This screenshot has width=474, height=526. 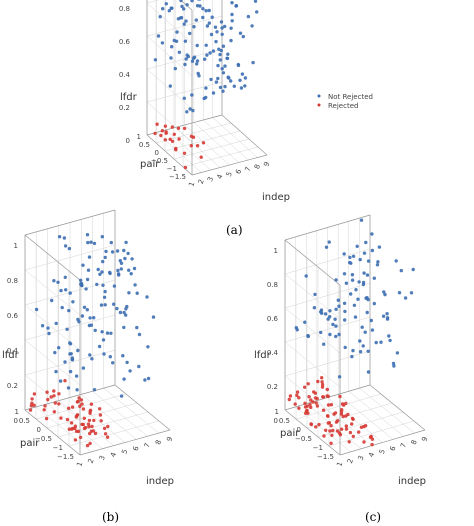 What do you see at coordinates (319, 105) in the screenshot?
I see `legend-rejected-marker` at bounding box center [319, 105].